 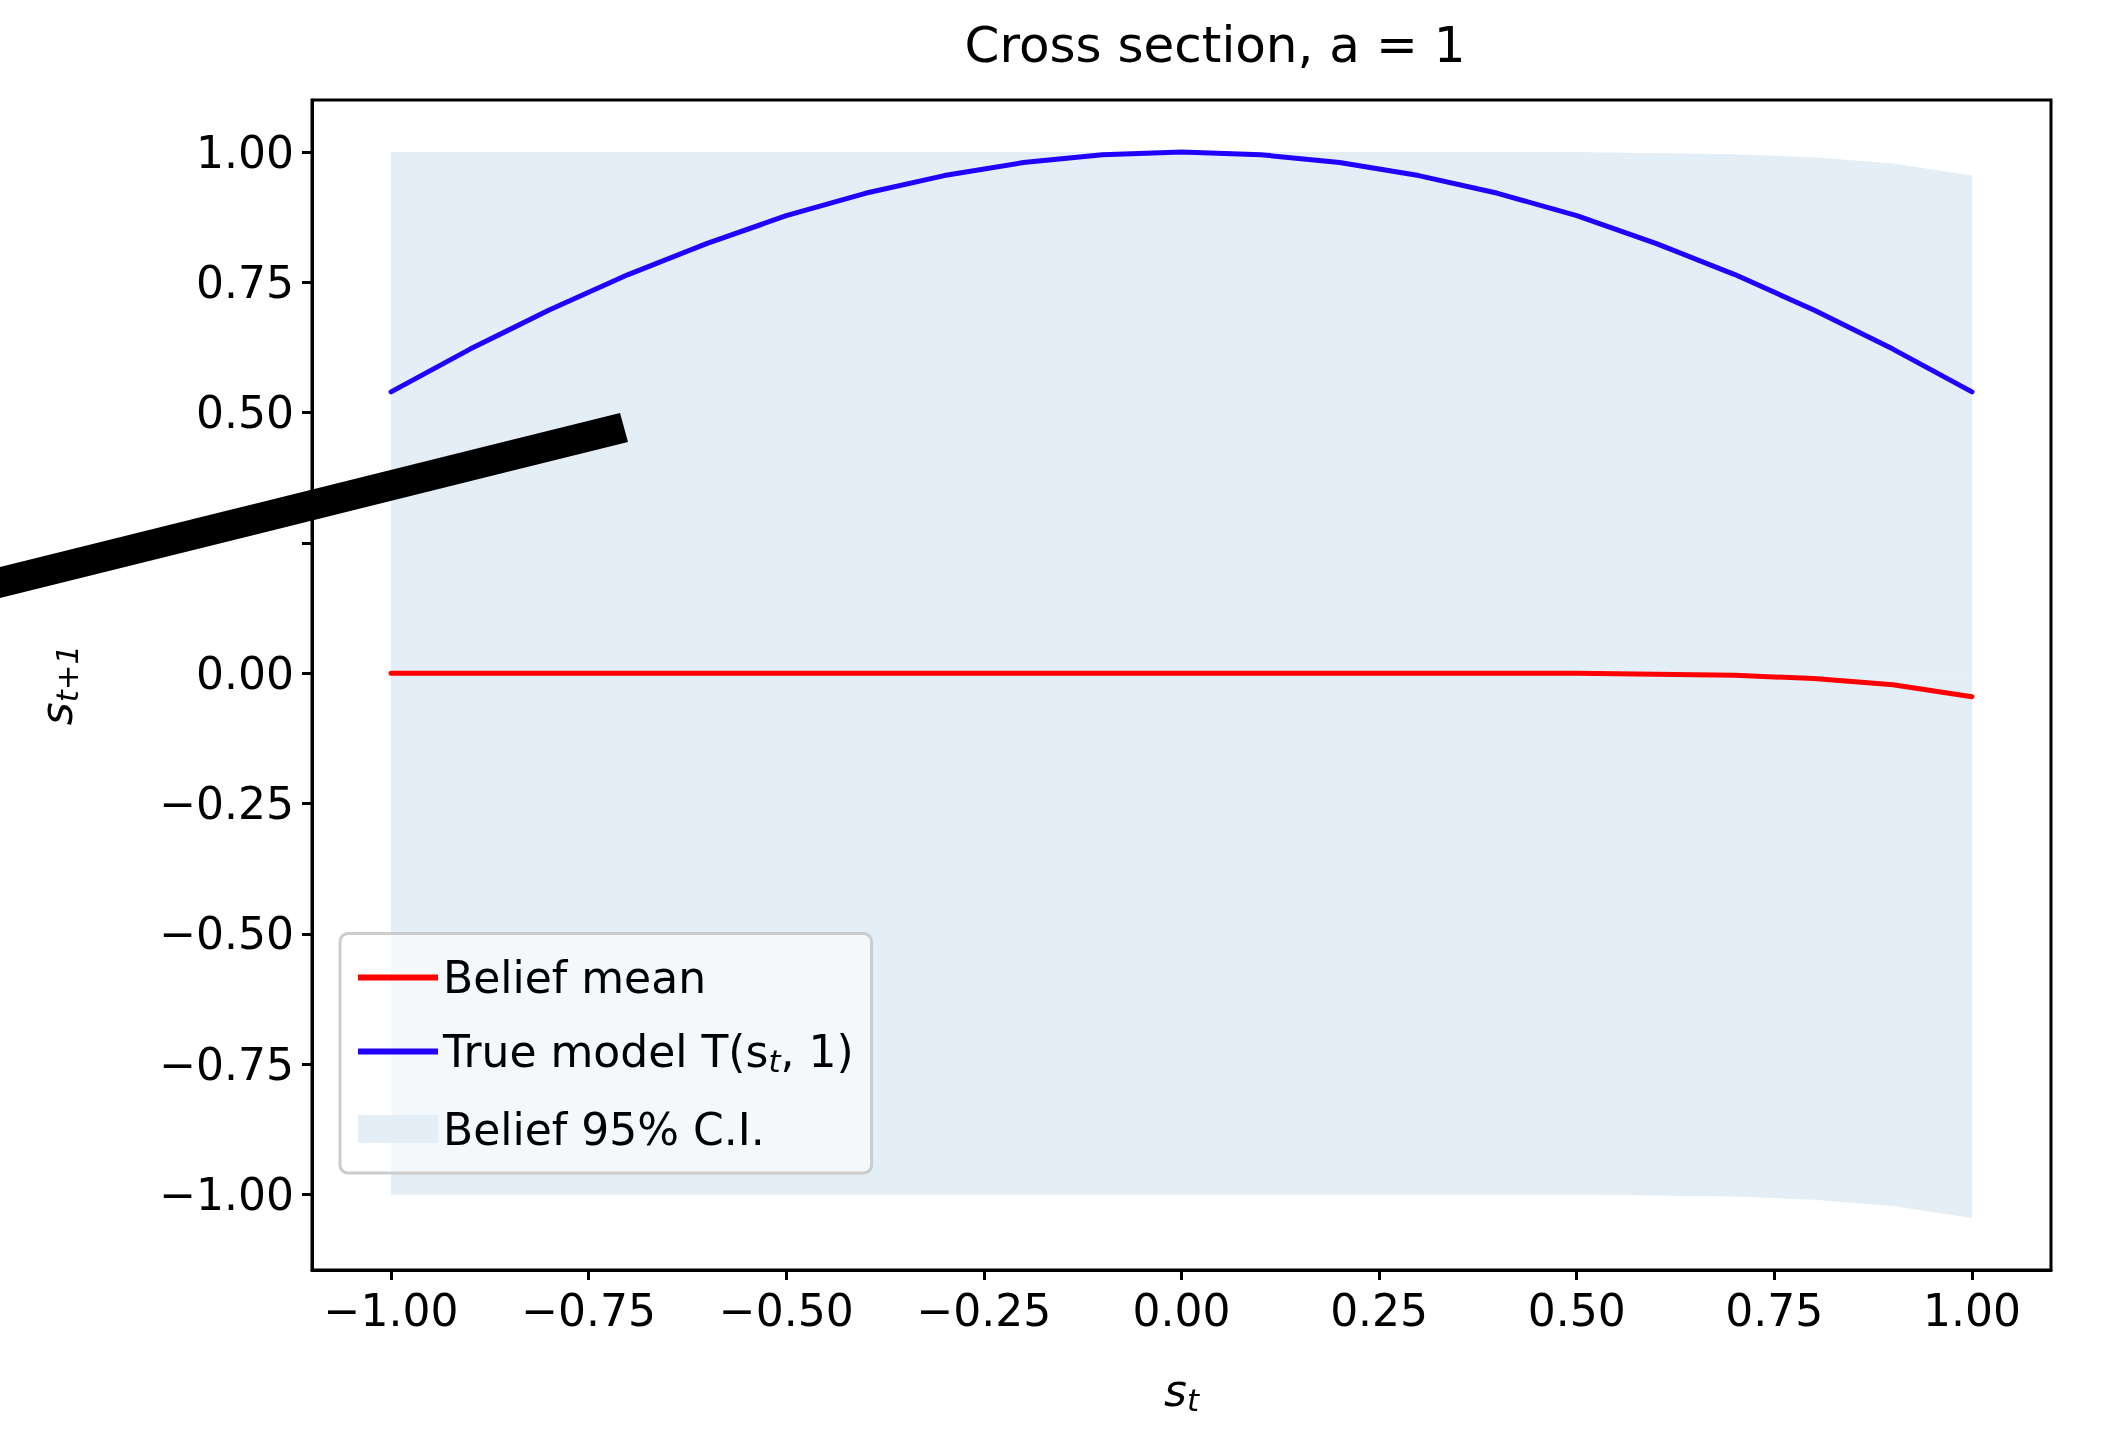 I want to click on y-axis-title: st+1, so click(x=58, y=685).